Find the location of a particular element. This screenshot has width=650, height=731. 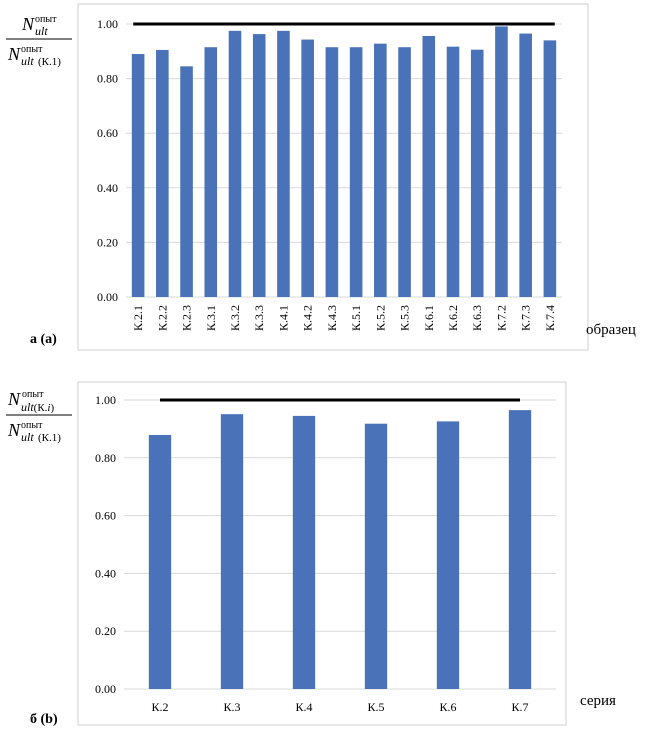

panel-a-ytick-label: 0.60 is located at coordinates (107, 133).